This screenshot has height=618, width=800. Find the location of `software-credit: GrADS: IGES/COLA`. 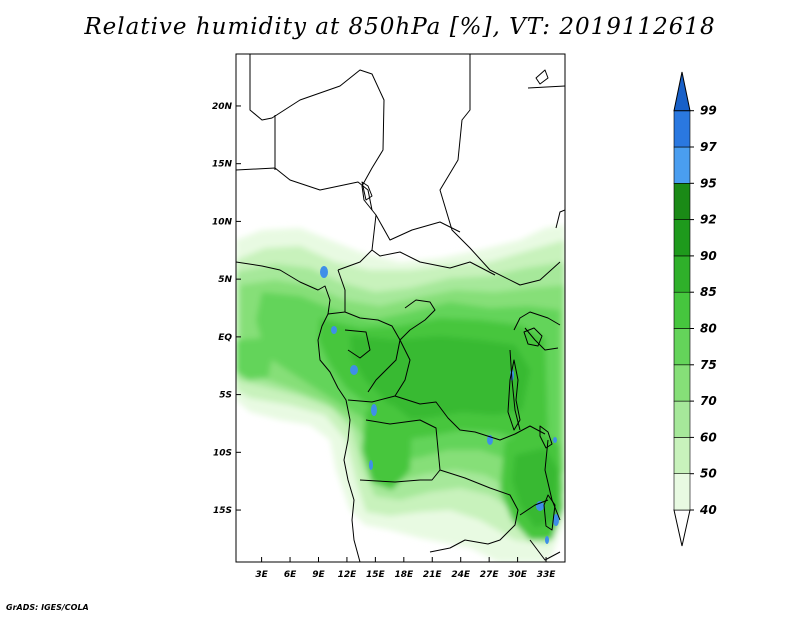

software-credit: GrADS: IGES/COLA is located at coordinates (47, 607).